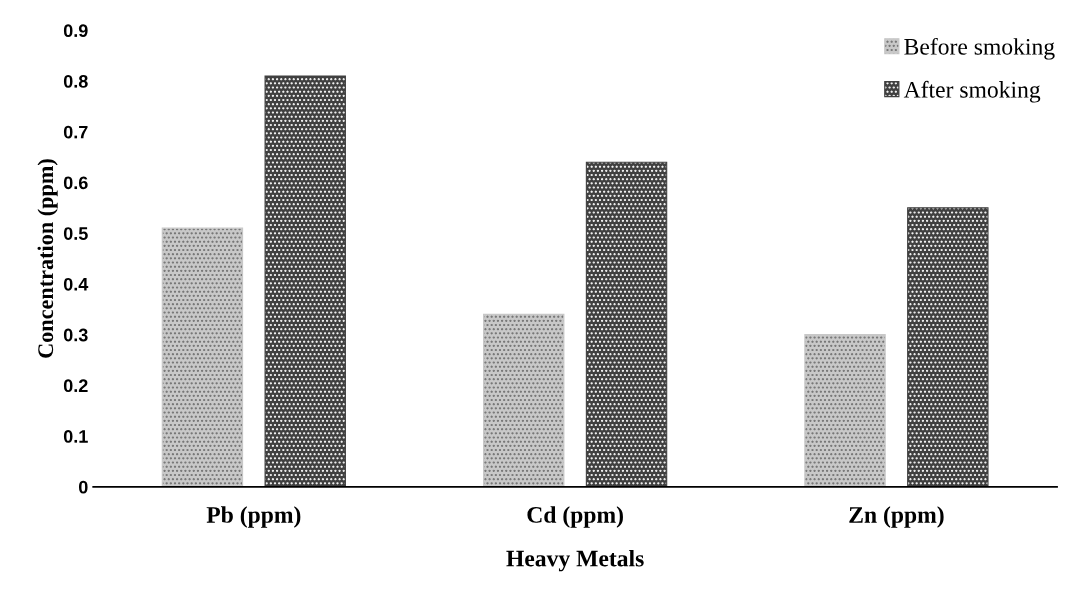  Describe the element at coordinates (253, 517) in the screenshot. I see `x-tick-label: Pb (ppm)` at that location.